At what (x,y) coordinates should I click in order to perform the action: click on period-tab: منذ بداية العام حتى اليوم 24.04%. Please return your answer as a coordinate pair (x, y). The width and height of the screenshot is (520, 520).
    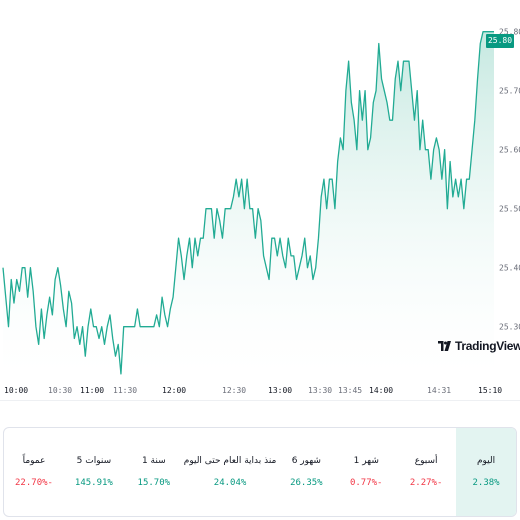
    Looking at the image, I should click on (230, 472).